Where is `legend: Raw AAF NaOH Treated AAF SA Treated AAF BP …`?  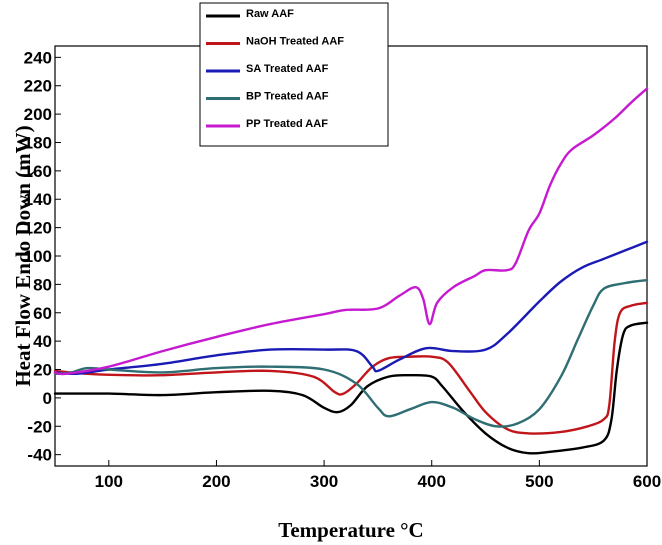
legend: Raw AAF NaOH Treated AAF SA Treated AAF BP … is located at coordinates (275, 69).